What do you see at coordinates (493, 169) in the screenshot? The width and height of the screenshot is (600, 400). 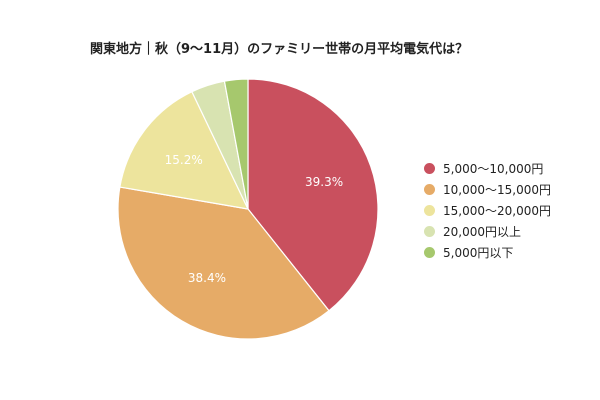 I see `legend-label: 5,000〜10,000円` at bounding box center [493, 169].